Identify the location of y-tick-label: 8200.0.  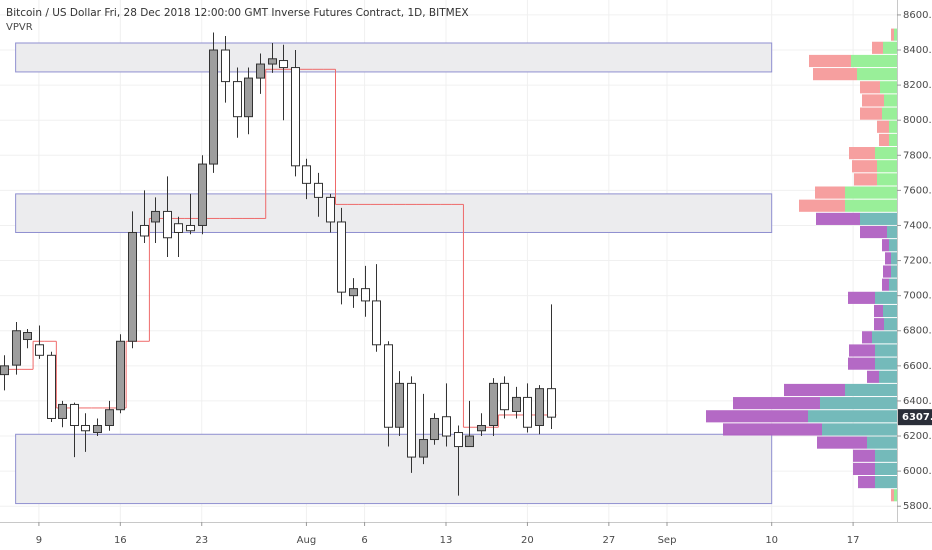
(917, 85).